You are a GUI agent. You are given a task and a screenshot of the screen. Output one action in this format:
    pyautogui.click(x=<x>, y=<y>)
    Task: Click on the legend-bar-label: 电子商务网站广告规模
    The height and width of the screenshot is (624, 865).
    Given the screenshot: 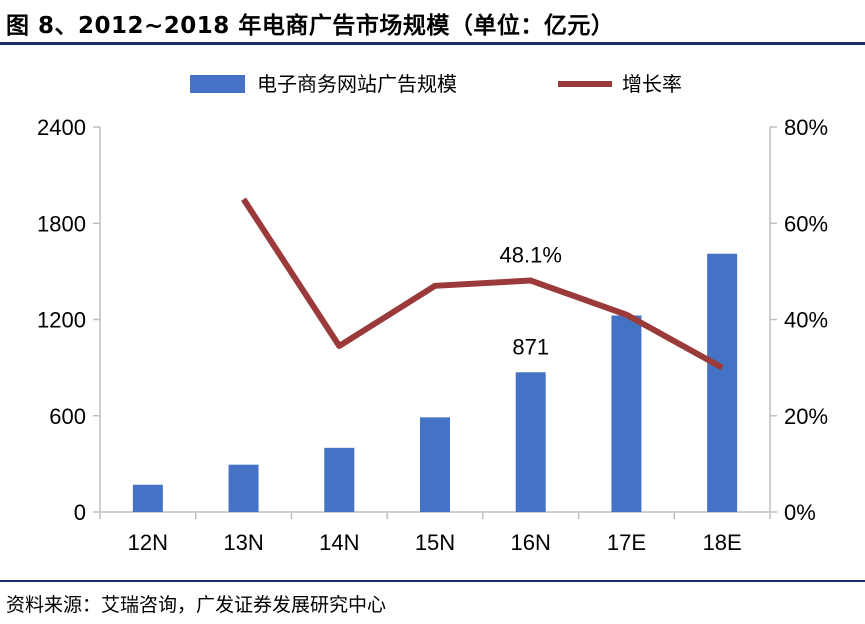 What is the action you would take?
    pyautogui.click(x=357, y=84)
    